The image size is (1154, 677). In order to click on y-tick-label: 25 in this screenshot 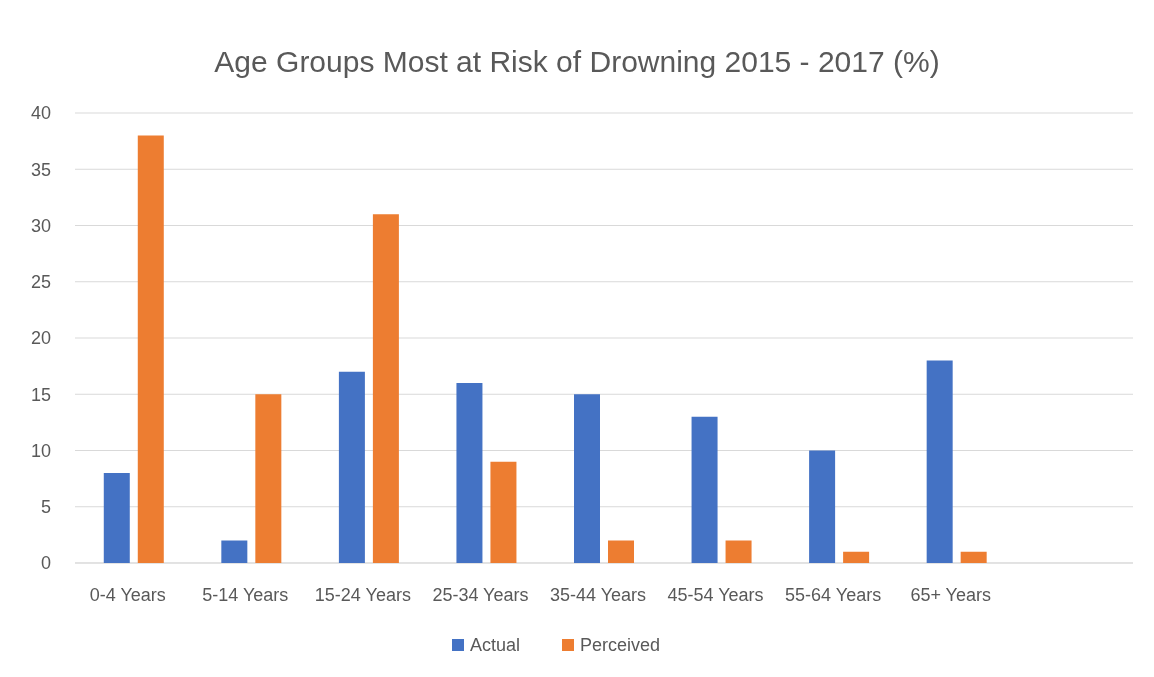, I will do `click(40, 282)`.